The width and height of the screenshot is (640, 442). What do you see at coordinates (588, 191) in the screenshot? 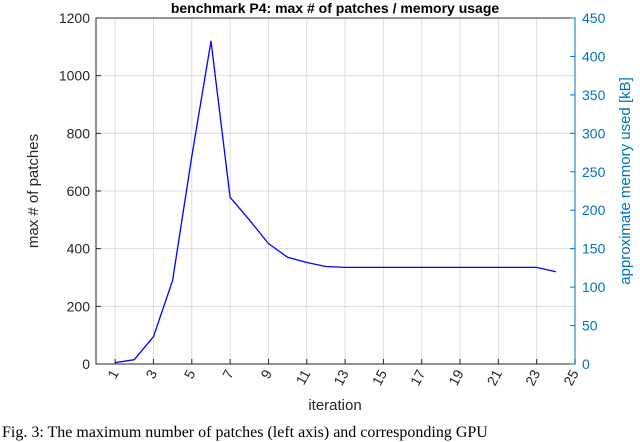
I see `right-y-ticks: 0 50 100 150 200 250 300 350 400 450` at bounding box center [588, 191].